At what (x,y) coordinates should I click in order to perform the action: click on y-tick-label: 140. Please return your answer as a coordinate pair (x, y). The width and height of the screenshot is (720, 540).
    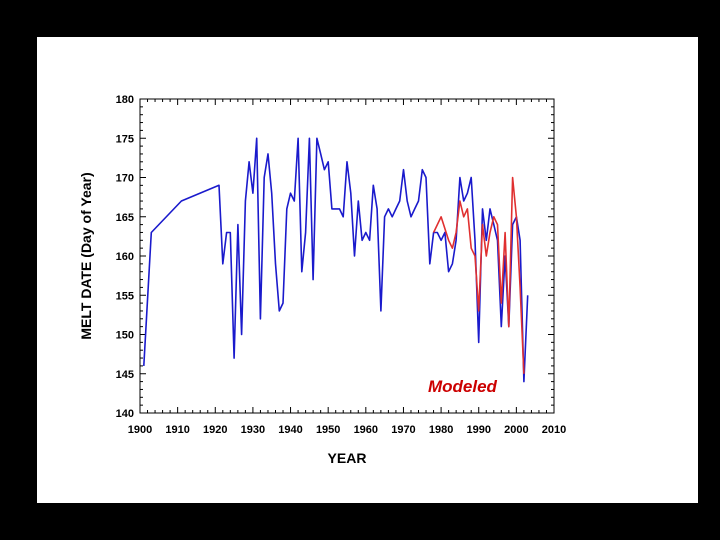
    Looking at the image, I should click on (125, 414).